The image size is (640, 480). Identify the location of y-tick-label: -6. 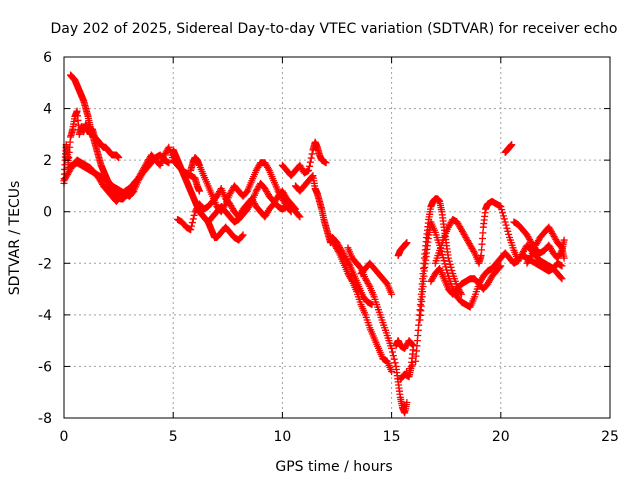
(45, 367).